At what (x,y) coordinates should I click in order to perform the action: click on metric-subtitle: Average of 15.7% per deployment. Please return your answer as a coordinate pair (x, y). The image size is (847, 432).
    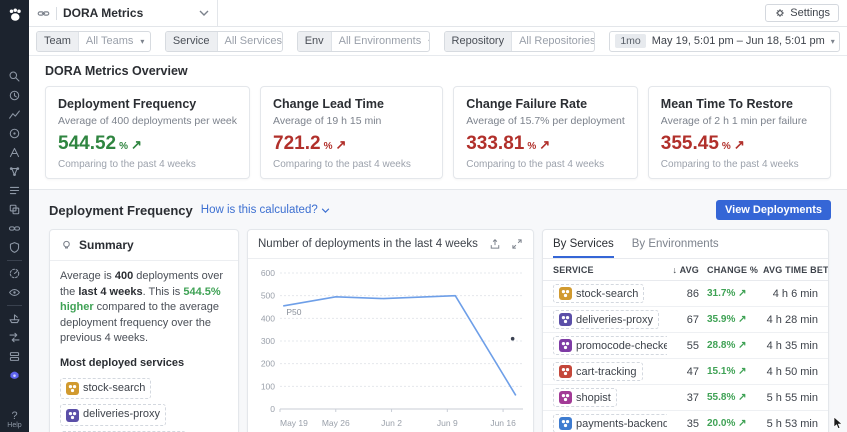
    Looking at the image, I should click on (545, 121).